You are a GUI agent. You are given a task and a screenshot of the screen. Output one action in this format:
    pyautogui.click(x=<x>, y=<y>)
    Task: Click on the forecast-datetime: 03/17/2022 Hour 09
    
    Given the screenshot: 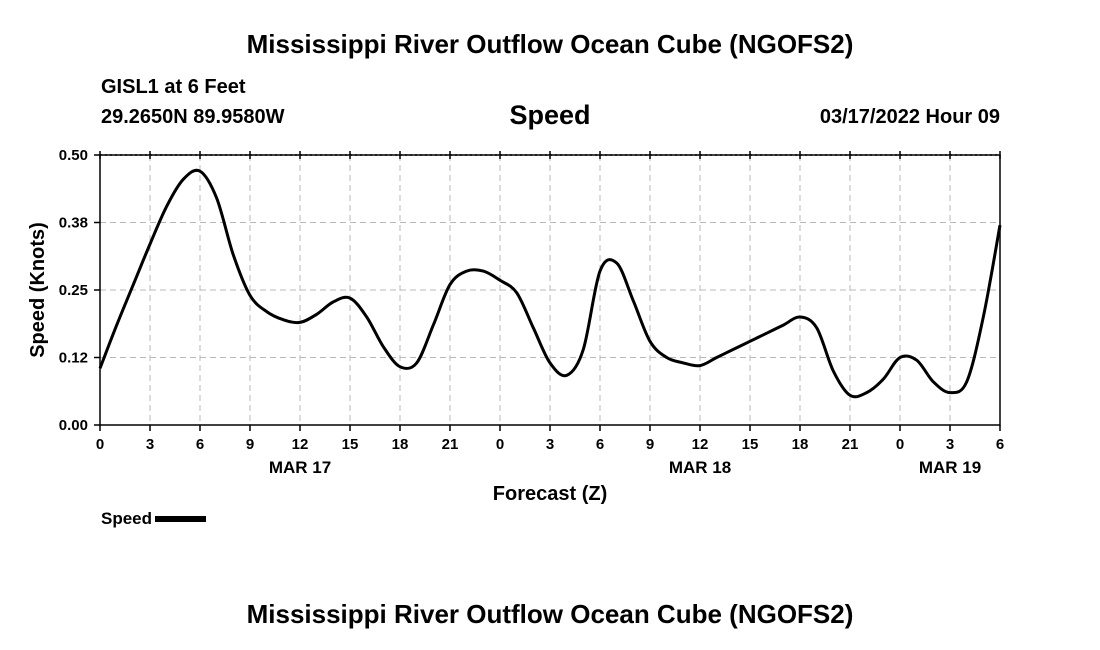 What is the action you would take?
    pyautogui.click(x=909, y=117)
    